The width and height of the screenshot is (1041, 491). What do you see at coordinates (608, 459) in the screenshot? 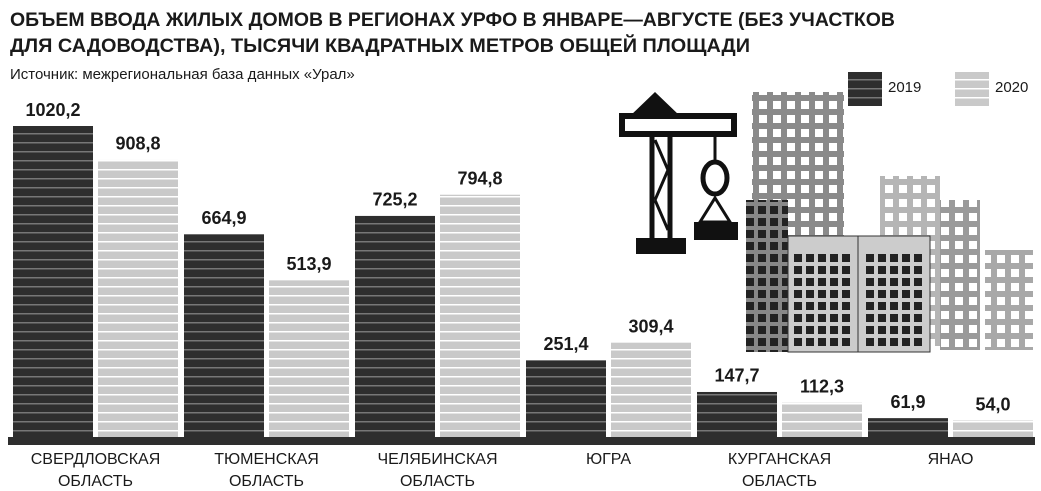
I see `x-tick-label: ЮГРА` at bounding box center [608, 459].